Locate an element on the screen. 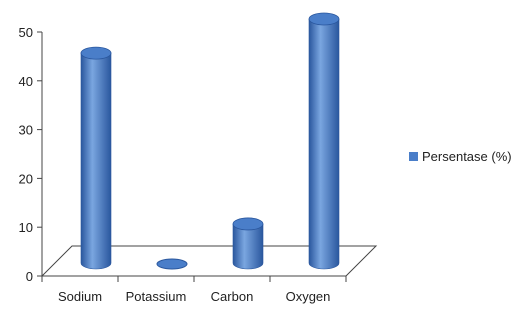 The image size is (519, 331). chart-floor is located at coordinates (209, 261).